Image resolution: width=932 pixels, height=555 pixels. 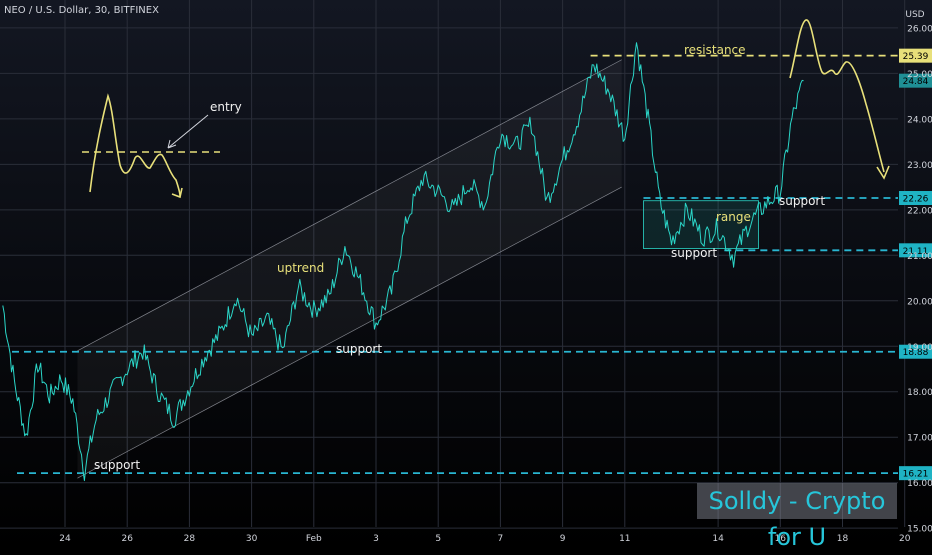 I want to click on sketch-arrowhead-left, so click(x=177, y=193).